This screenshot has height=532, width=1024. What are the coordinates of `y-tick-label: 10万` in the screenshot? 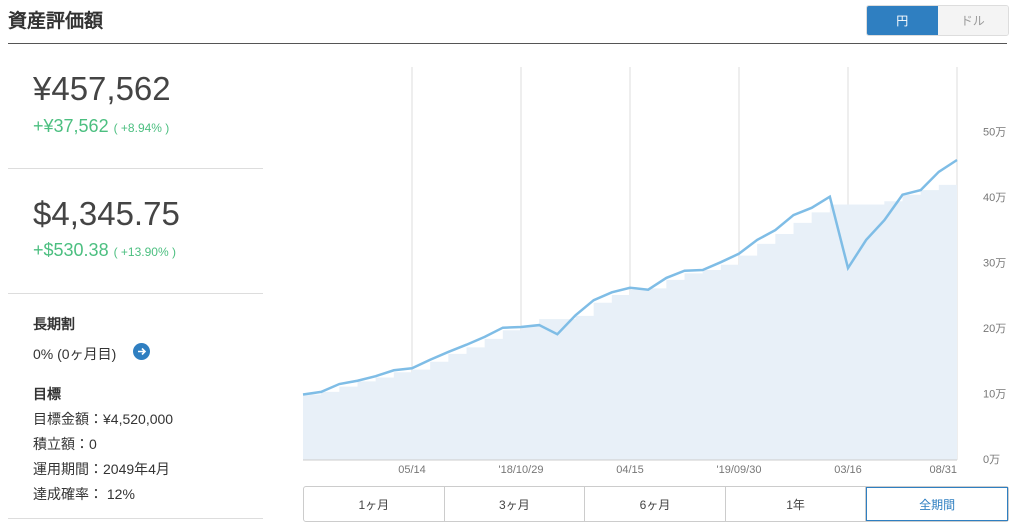 It's located at (994, 394).